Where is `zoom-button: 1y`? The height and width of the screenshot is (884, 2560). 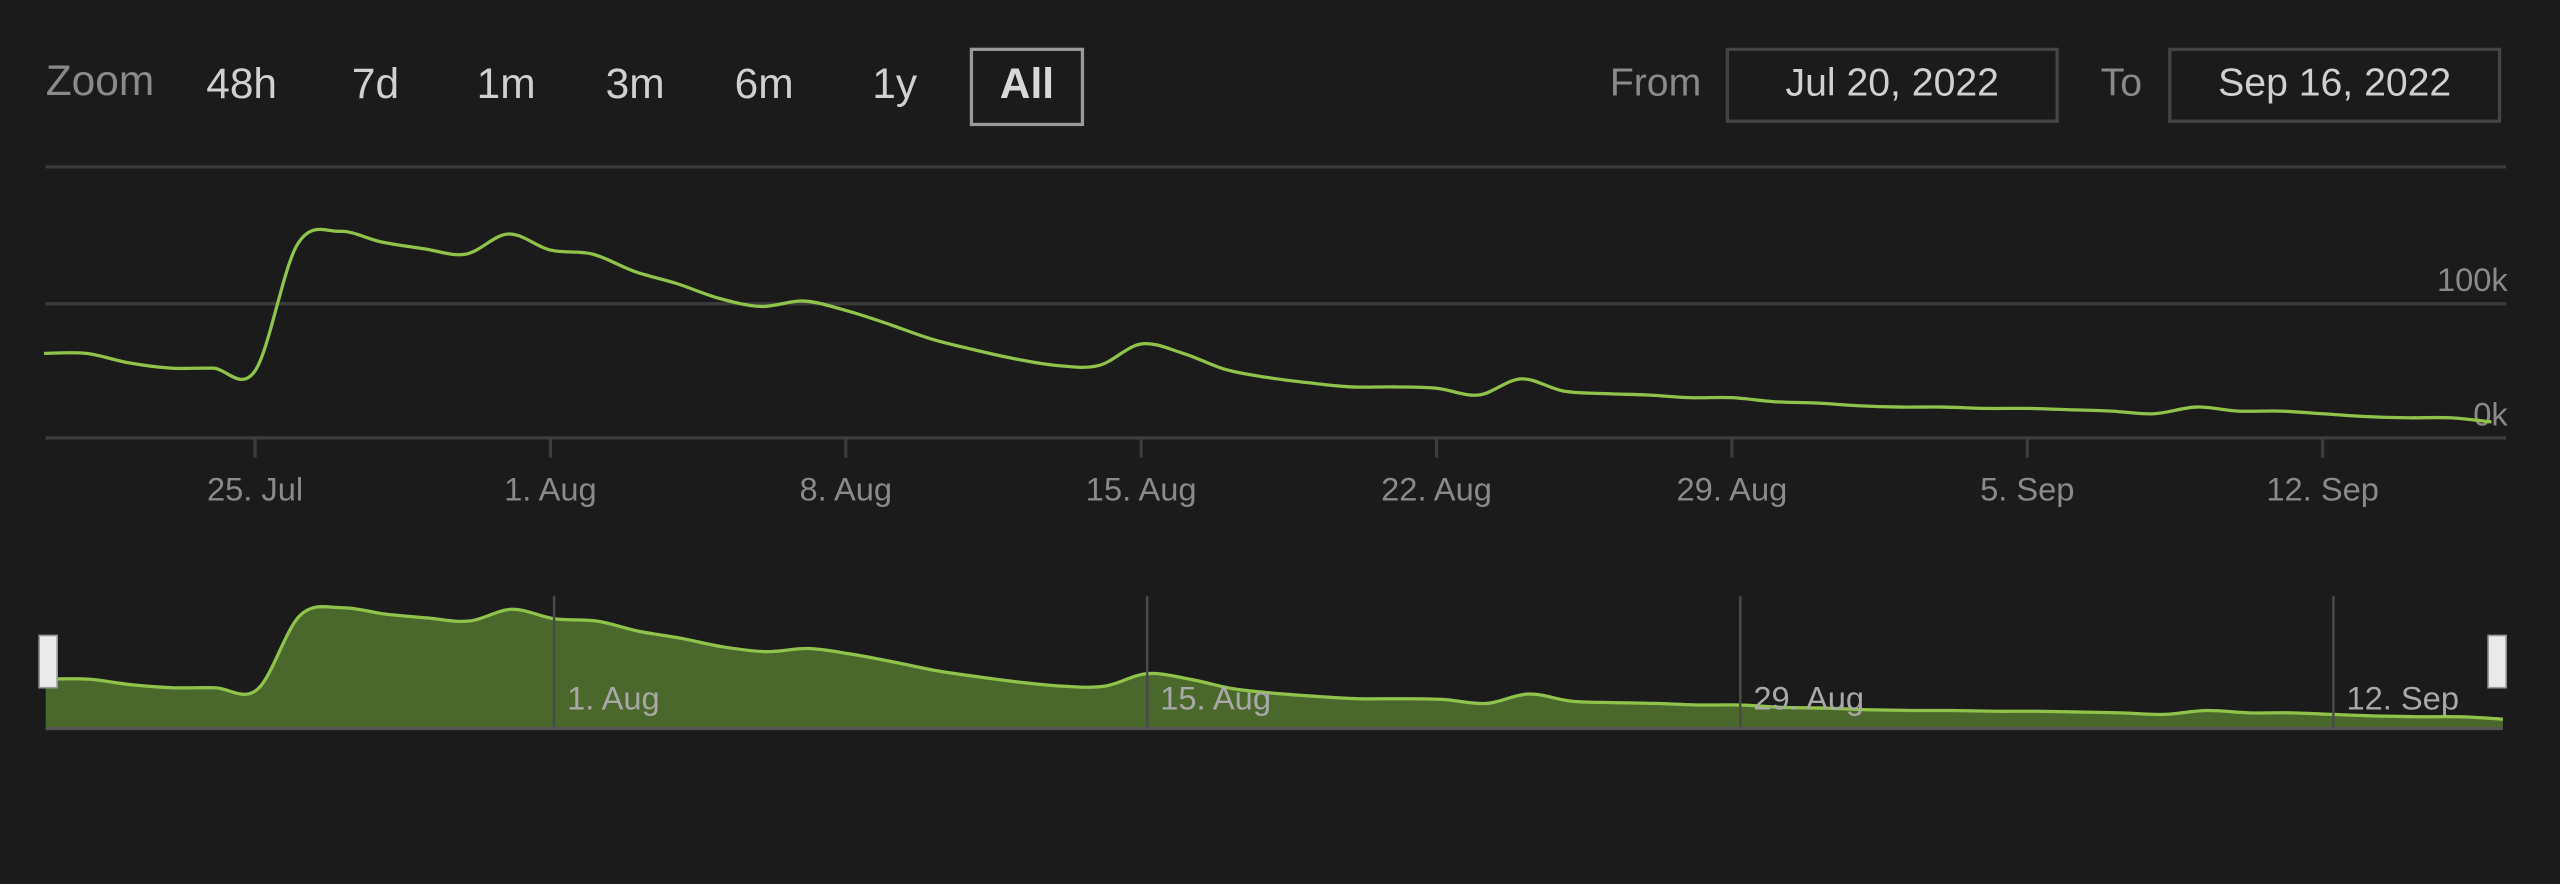 zoom-button: 1y is located at coordinates (895, 83).